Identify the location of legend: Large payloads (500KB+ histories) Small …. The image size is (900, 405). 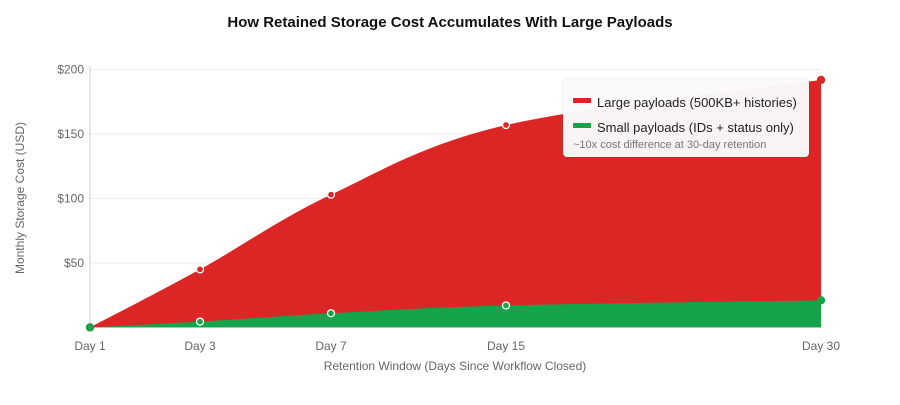
(686, 118).